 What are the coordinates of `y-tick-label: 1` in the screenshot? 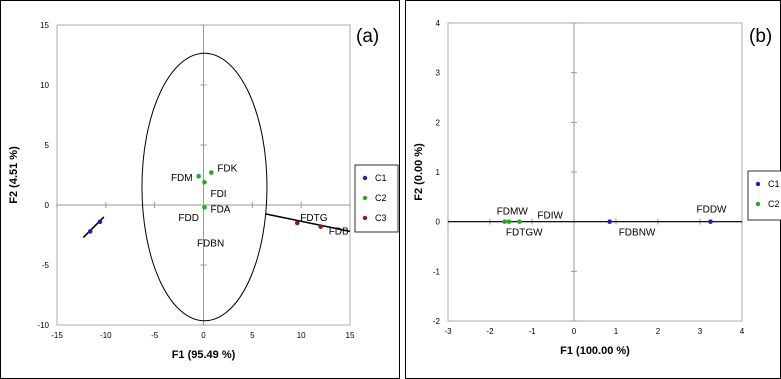 It's located at (438, 172).